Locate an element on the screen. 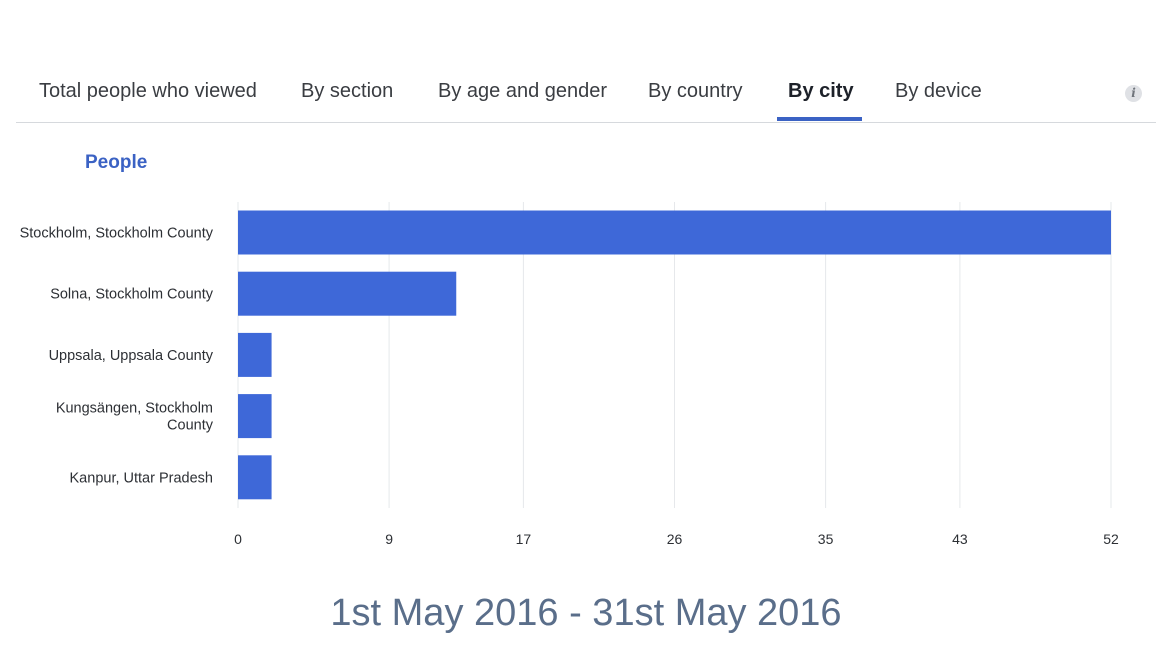 The height and width of the screenshot is (655, 1172). x-tick-label: 17 is located at coordinates (524, 539).